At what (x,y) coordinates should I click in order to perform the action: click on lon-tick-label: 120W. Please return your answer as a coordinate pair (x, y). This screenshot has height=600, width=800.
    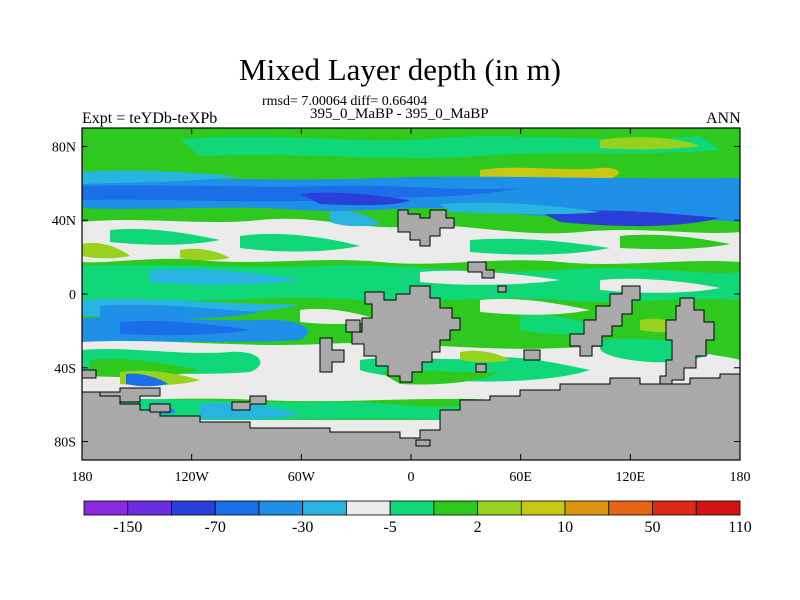
    Looking at the image, I should click on (192, 477).